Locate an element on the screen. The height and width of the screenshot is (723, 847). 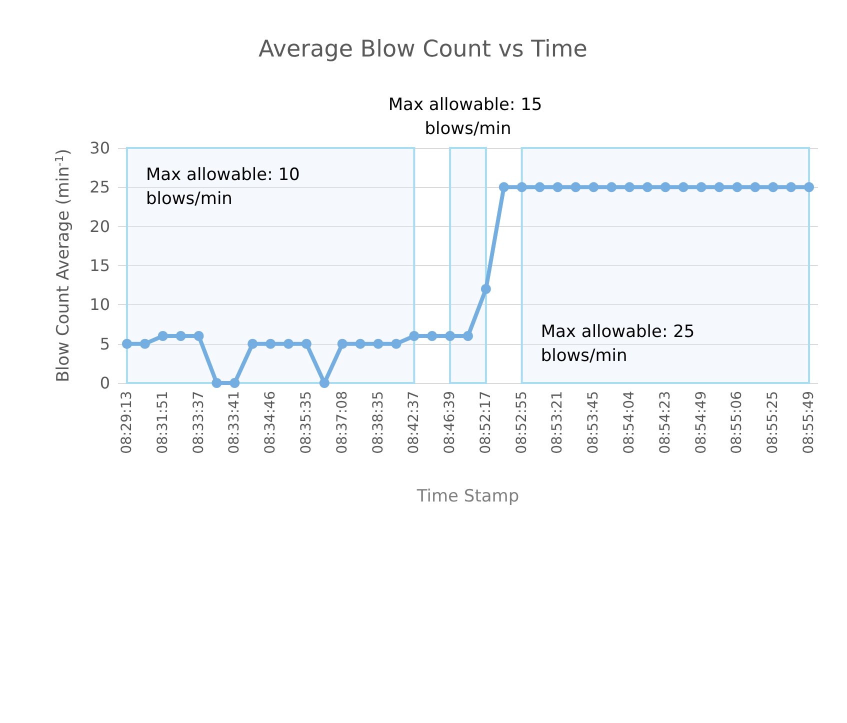
x-tick-label: 08:55:49 is located at coordinates (809, 422).